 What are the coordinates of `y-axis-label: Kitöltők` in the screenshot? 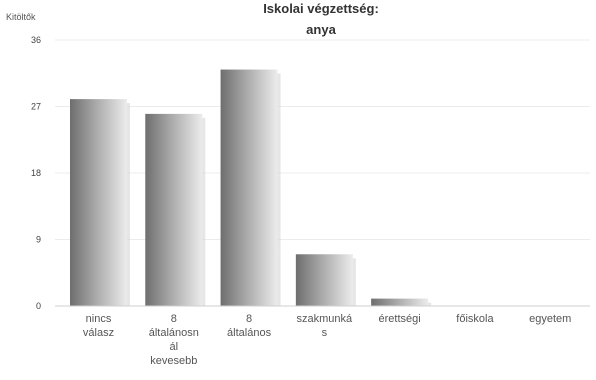 It's located at (21, 17).